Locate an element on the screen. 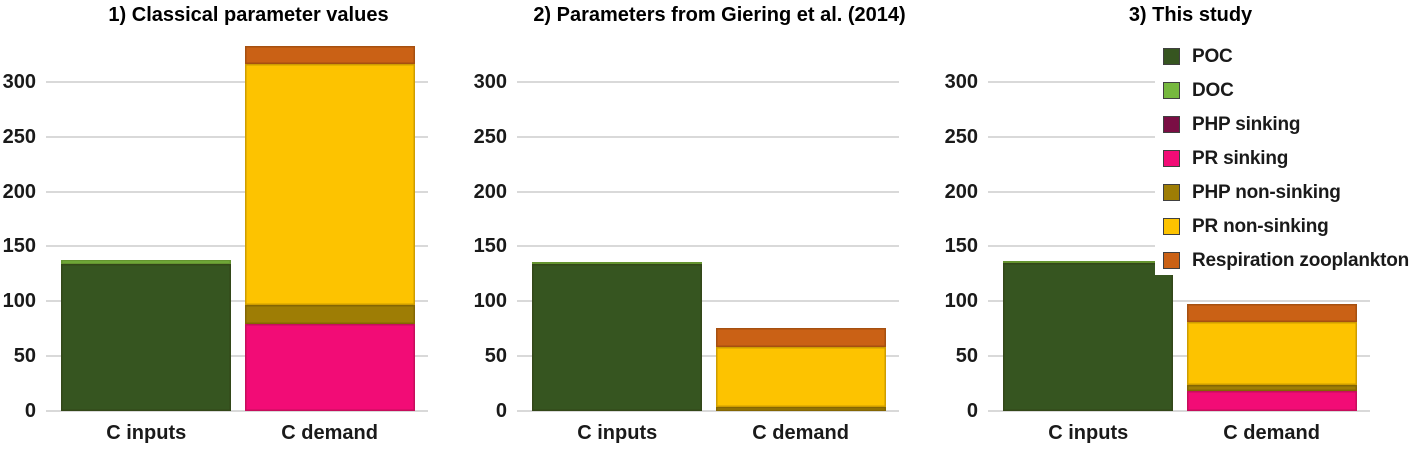 Image resolution: width=1413 pixels, height=450 pixels. legend-label-poc: POC is located at coordinates (1212, 56).